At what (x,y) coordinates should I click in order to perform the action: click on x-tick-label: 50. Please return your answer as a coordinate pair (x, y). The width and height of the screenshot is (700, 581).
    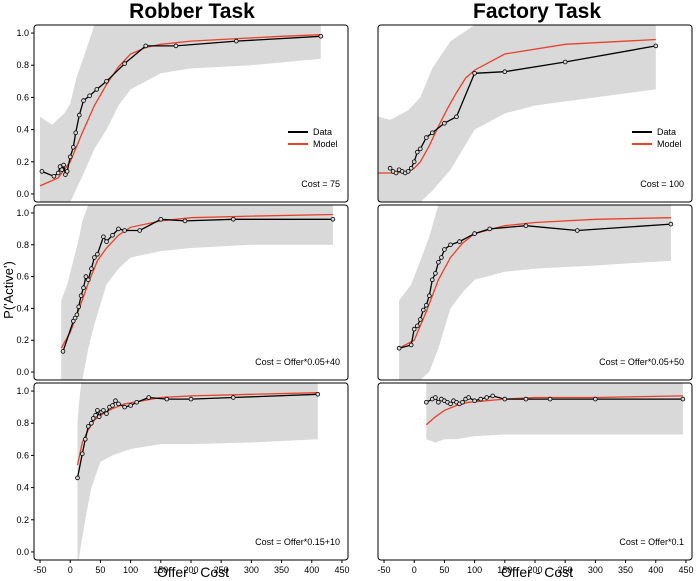
    Looking at the image, I should click on (444, 570).